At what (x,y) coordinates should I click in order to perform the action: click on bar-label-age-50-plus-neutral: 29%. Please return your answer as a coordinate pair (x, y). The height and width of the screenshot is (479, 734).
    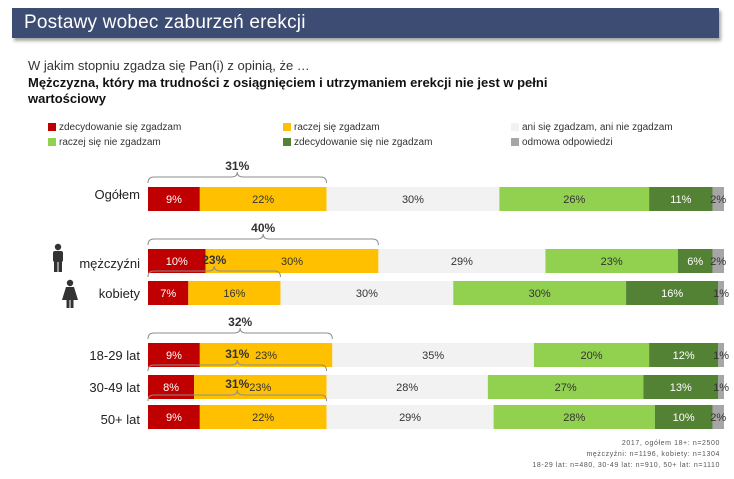
    Looking at the image, I should click on (410, 418).